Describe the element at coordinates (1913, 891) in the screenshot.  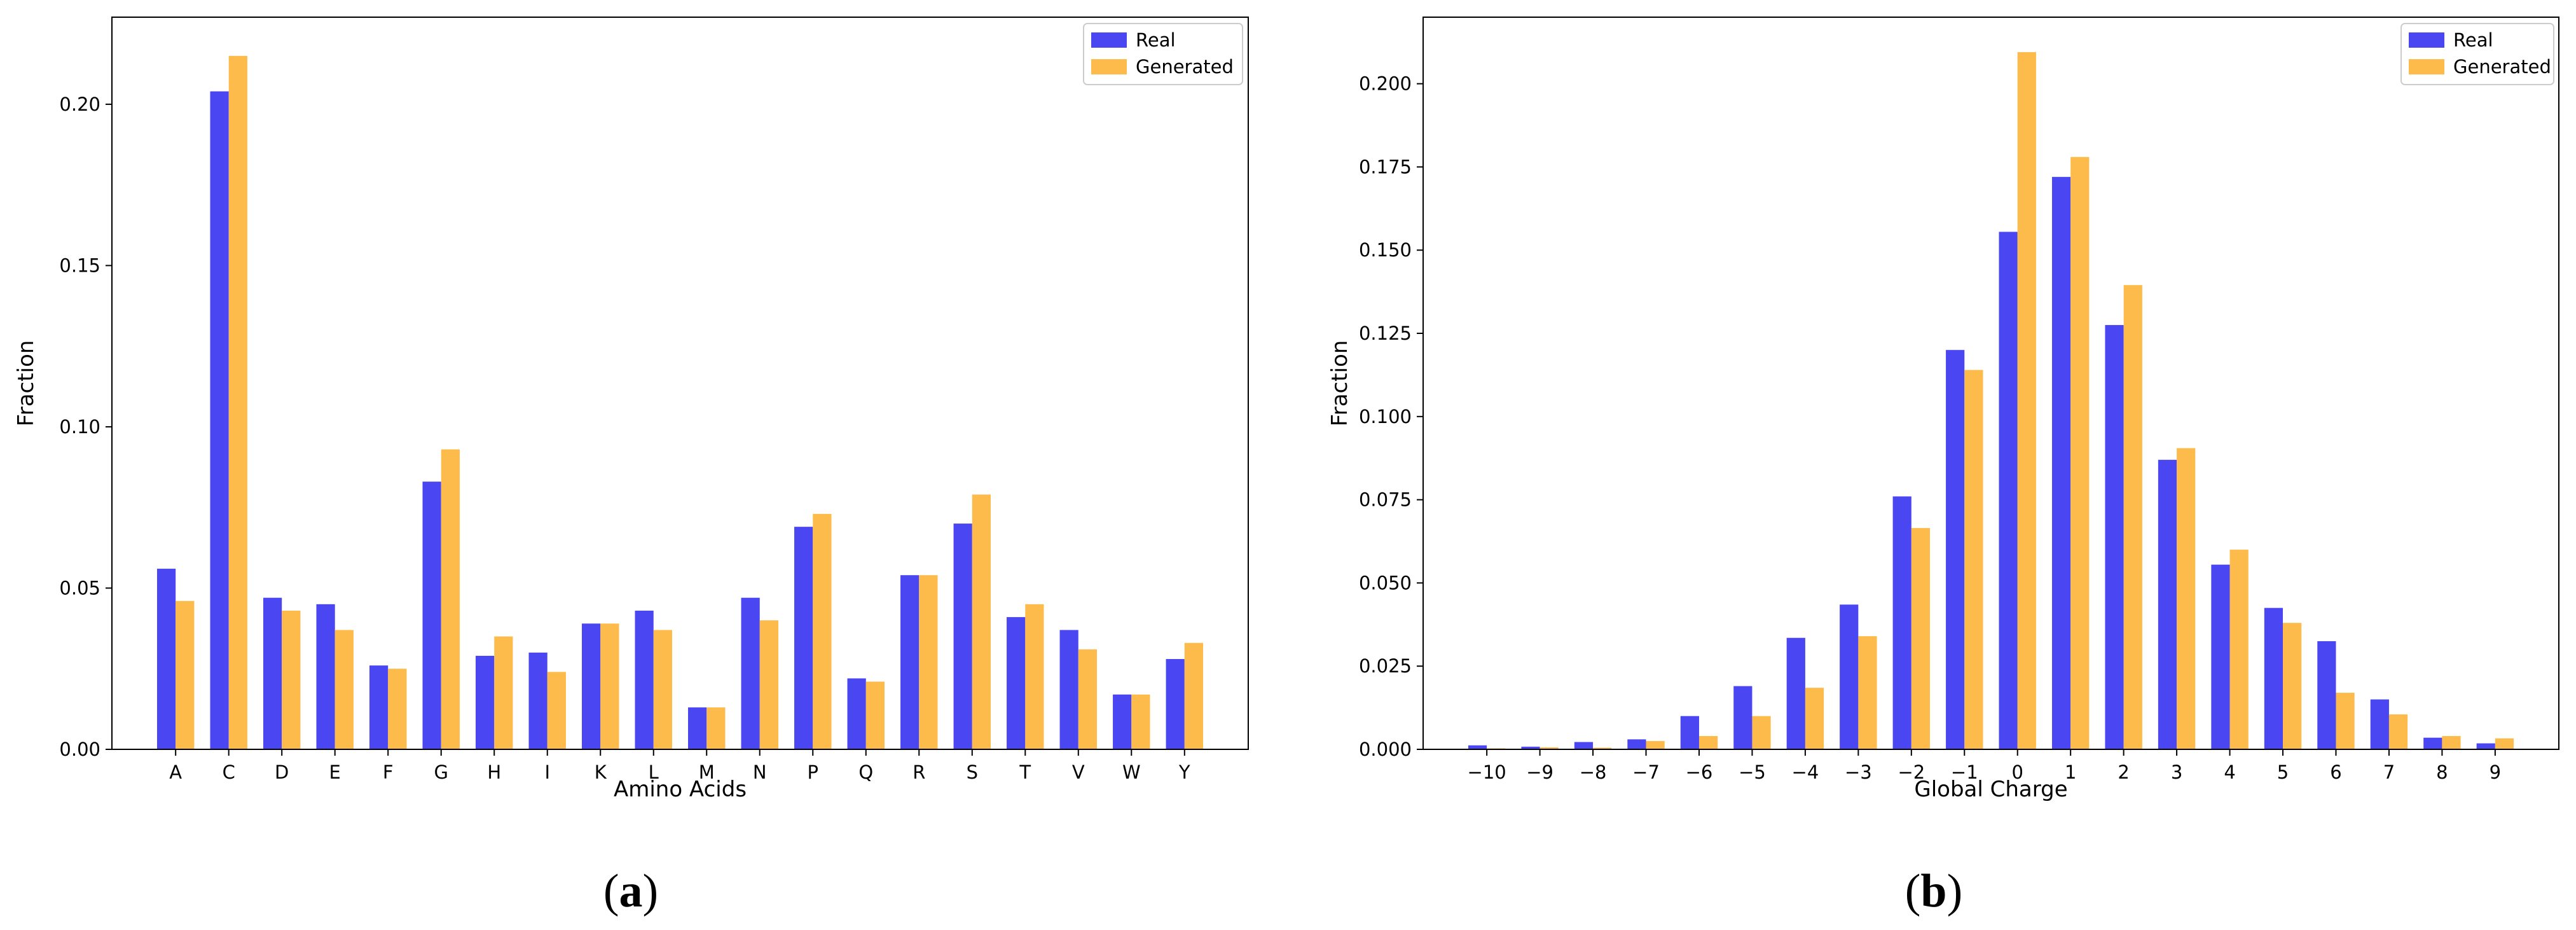
I see `caption-open: (` at that location.